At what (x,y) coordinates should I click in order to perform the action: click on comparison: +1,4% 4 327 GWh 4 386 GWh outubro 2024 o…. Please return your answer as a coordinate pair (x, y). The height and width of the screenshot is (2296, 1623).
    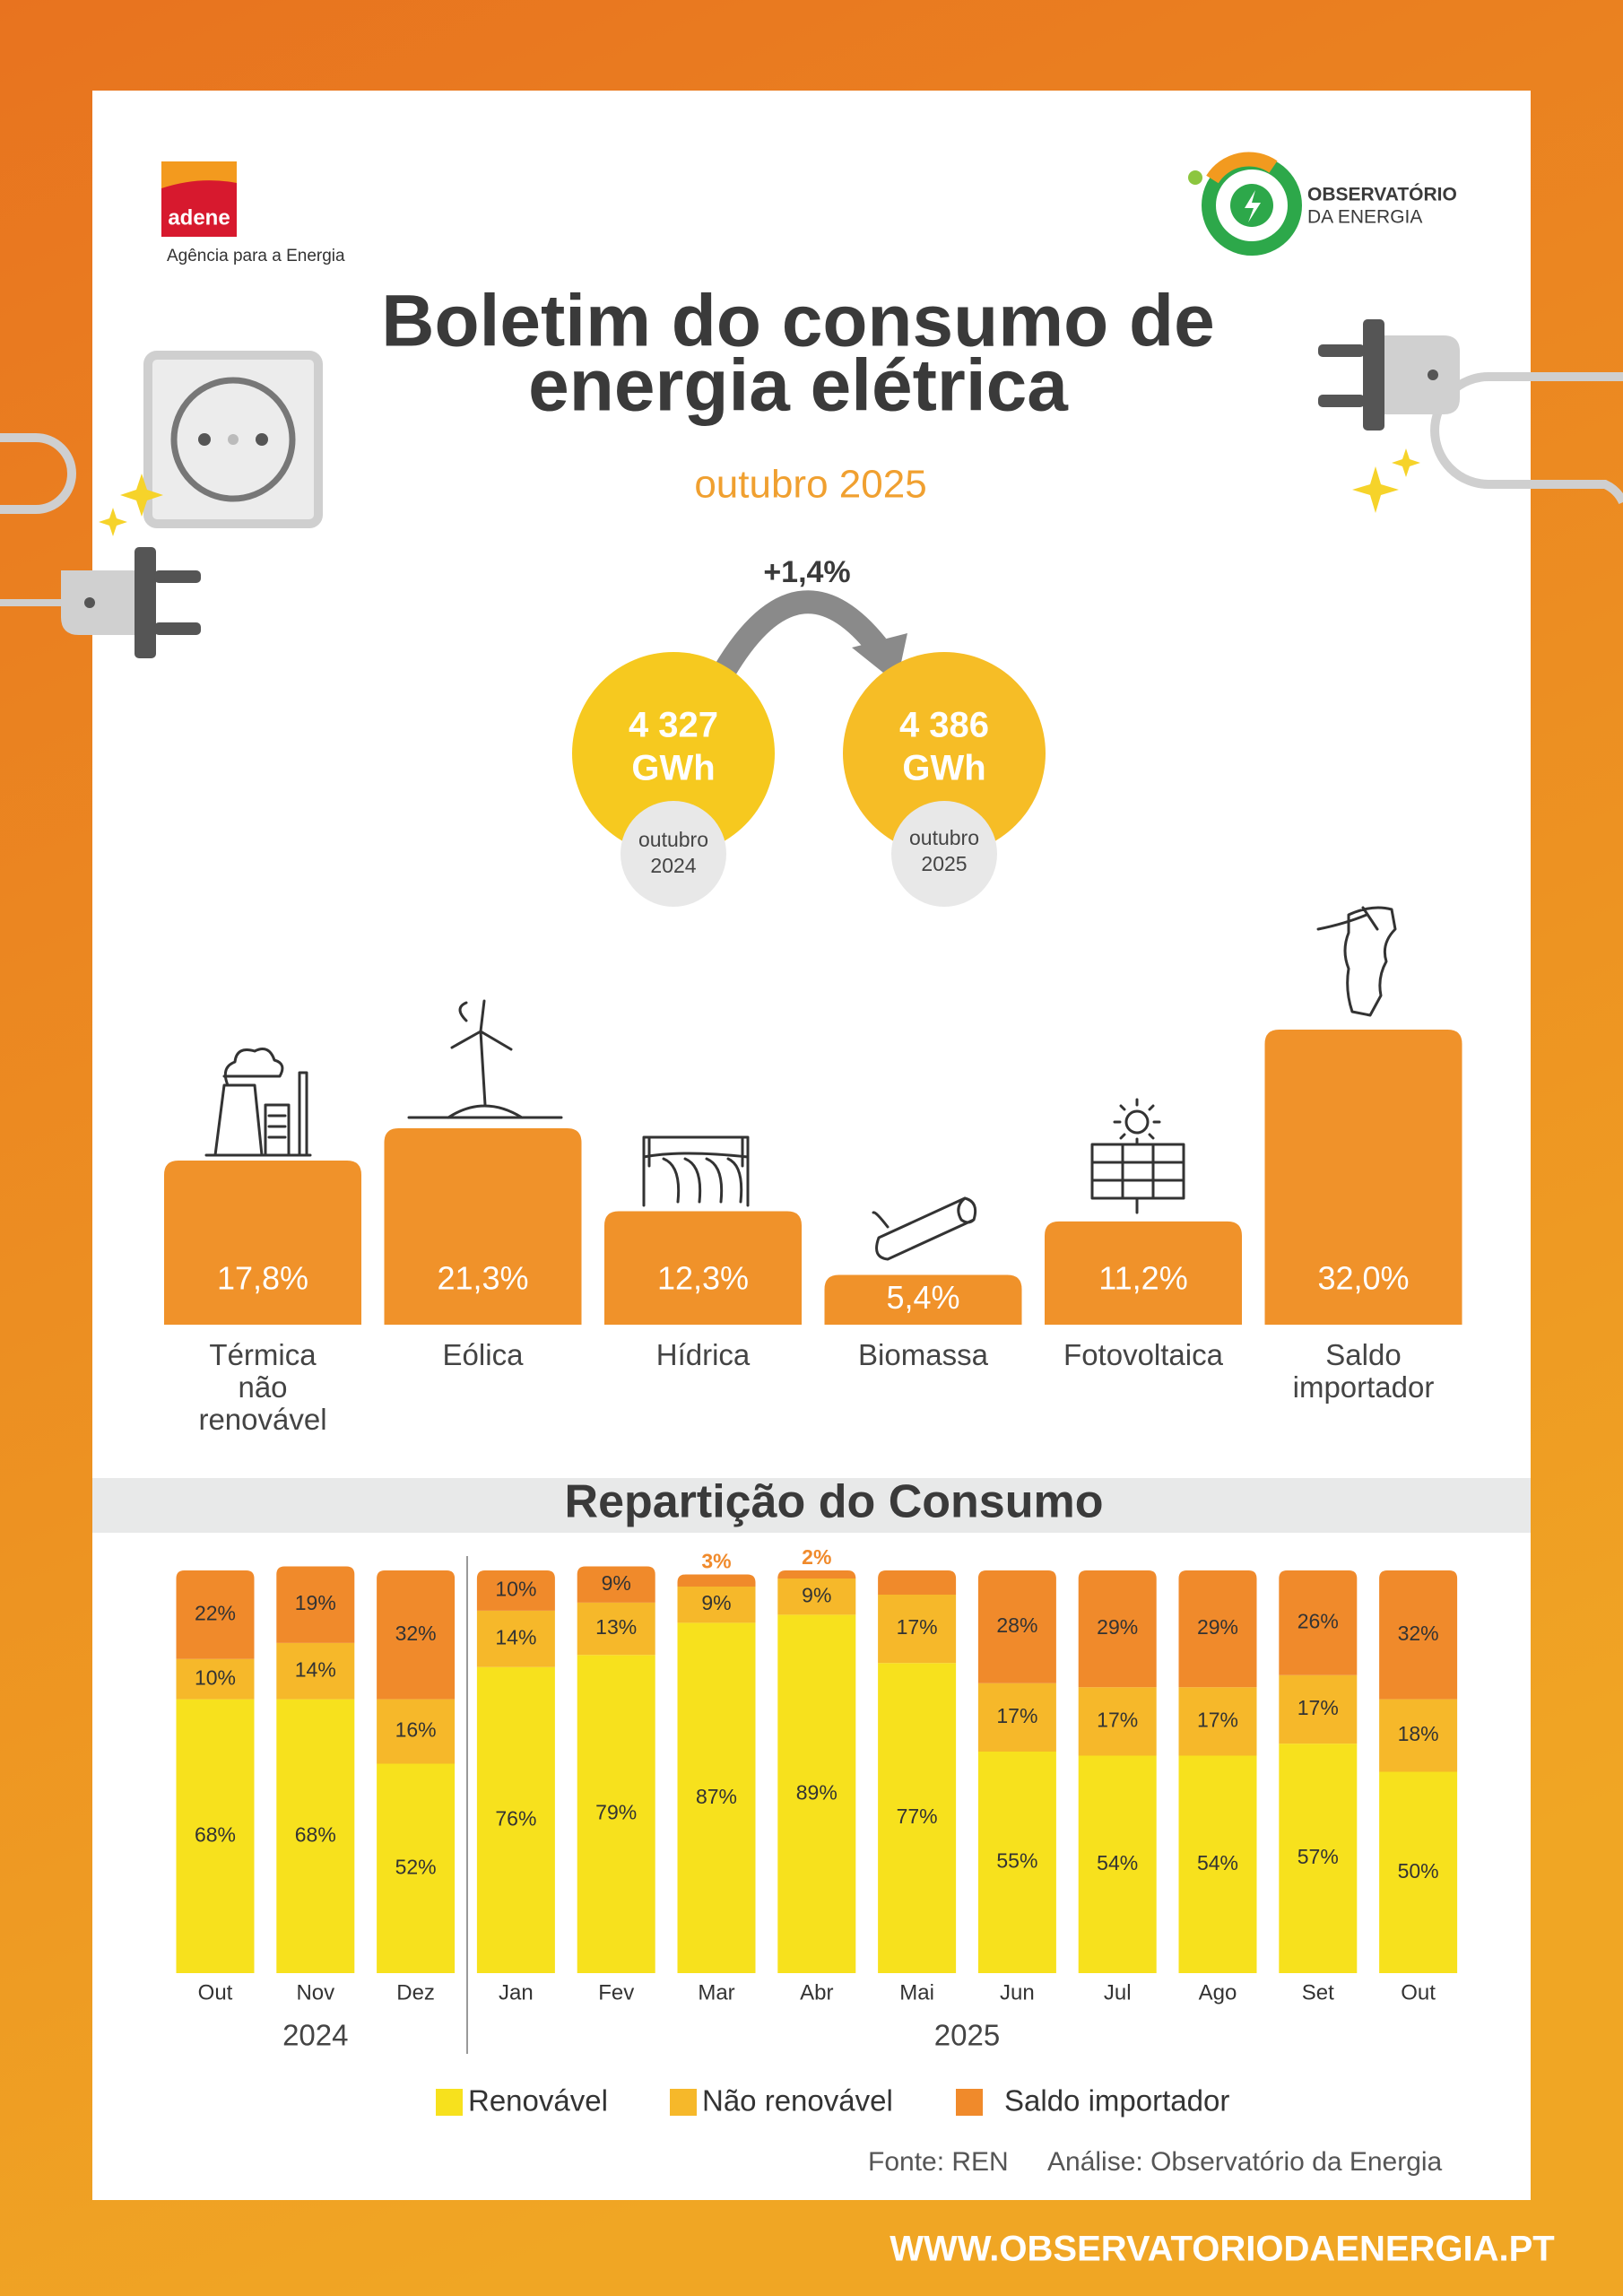
    Looking at the image, I should click on (809, 731).